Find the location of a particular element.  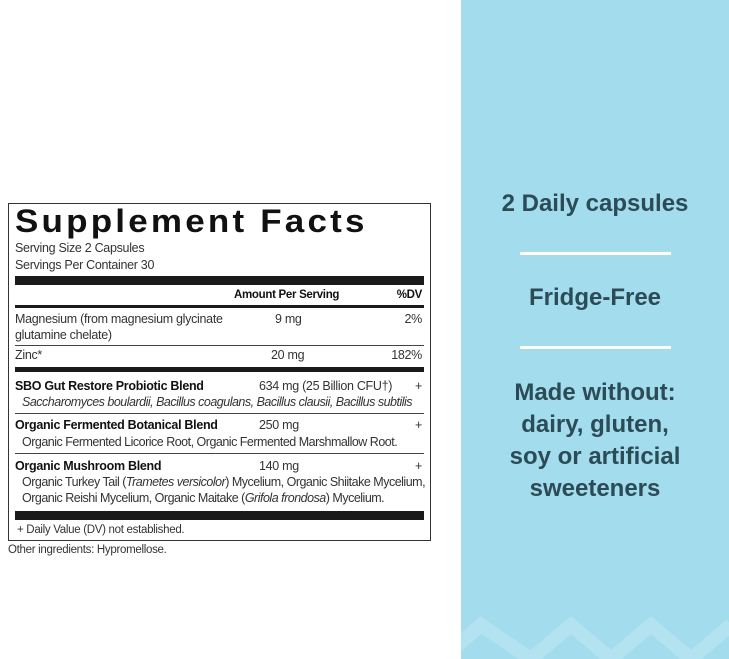

feature-made-without: sweeteners is located at coordinates (595, 488).